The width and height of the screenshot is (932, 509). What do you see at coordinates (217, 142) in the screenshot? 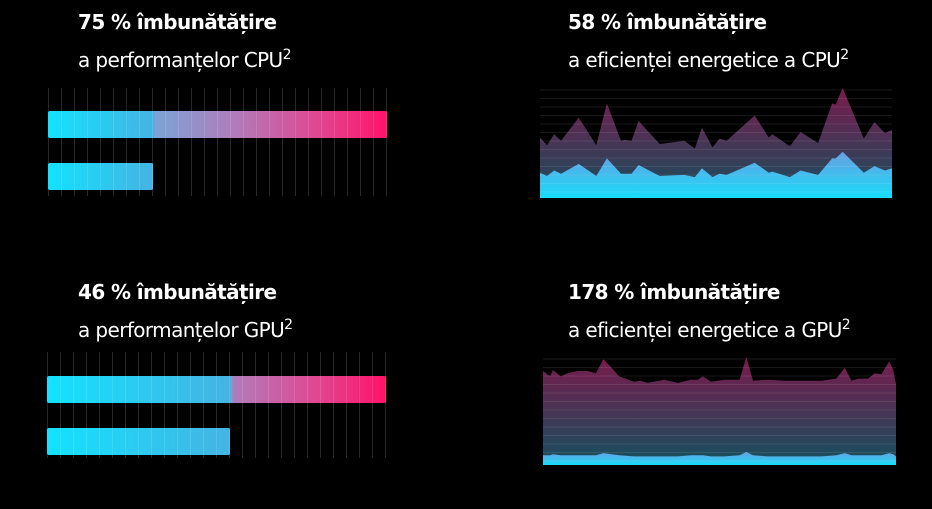
I see `cpu-performance-bar-chart` at bounding box center [217, 142].